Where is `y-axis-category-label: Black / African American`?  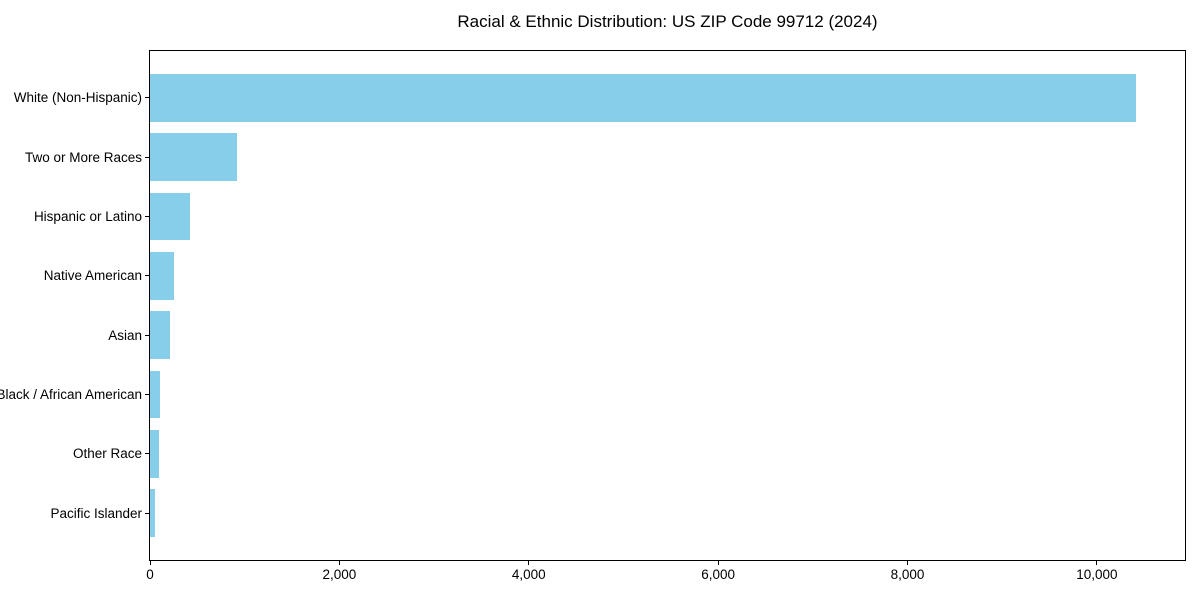 y-axis-category-label: Black / African American is located at coordinates (71, 394).